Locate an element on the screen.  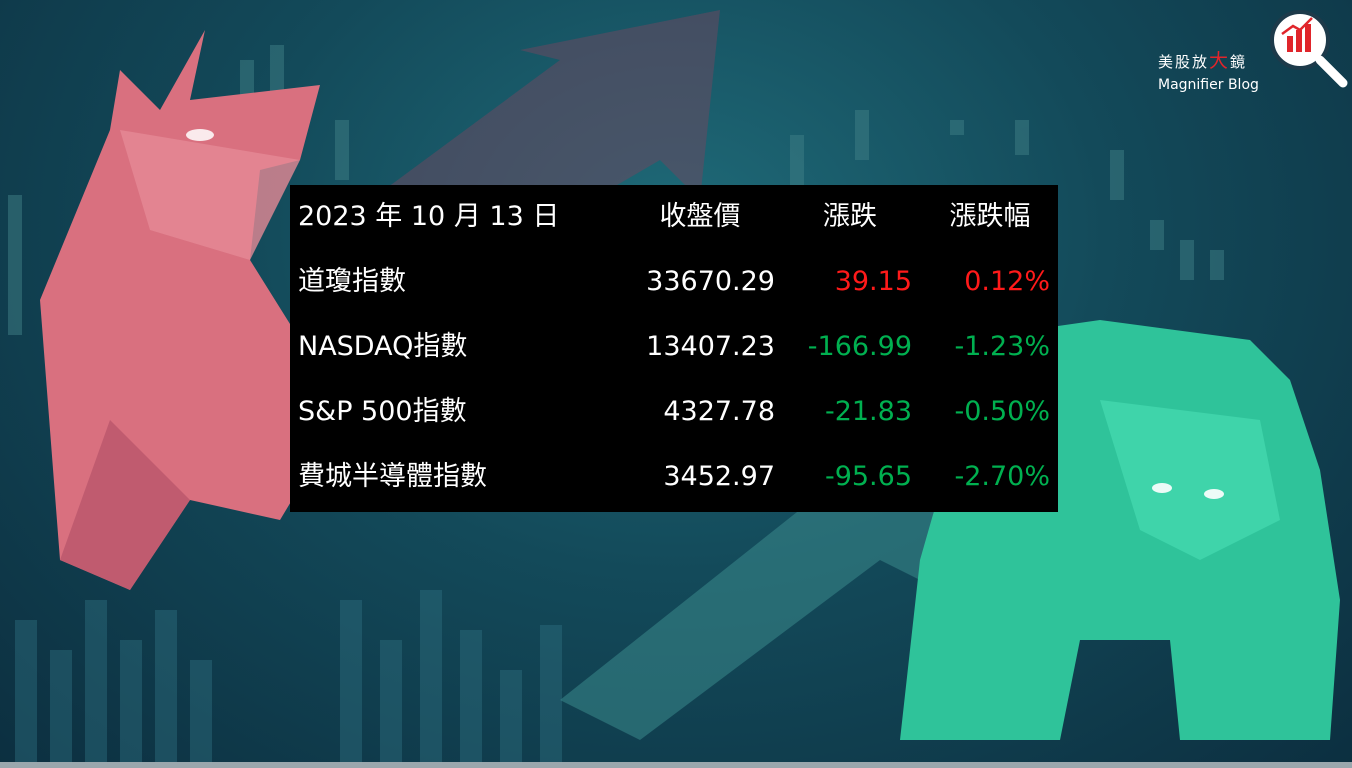
header-row: 2023 年 10 月 13 日 收盤價 漲跌 漲跌幅 is located at coordinates (674, 217).